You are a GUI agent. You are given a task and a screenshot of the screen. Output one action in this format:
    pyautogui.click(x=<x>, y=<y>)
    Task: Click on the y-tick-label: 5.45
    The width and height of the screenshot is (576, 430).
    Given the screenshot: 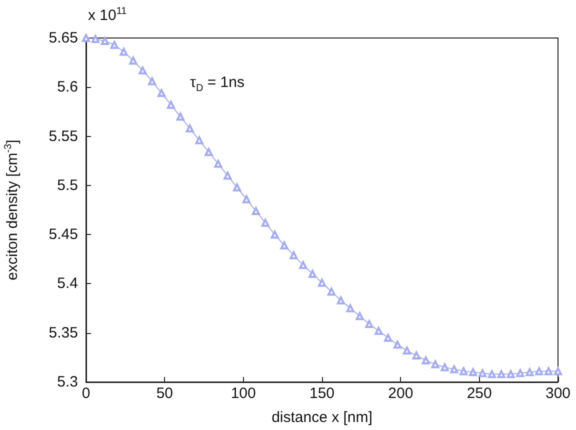 What is the action you would take?
    pyautogui.click(x=63, y=235)
    